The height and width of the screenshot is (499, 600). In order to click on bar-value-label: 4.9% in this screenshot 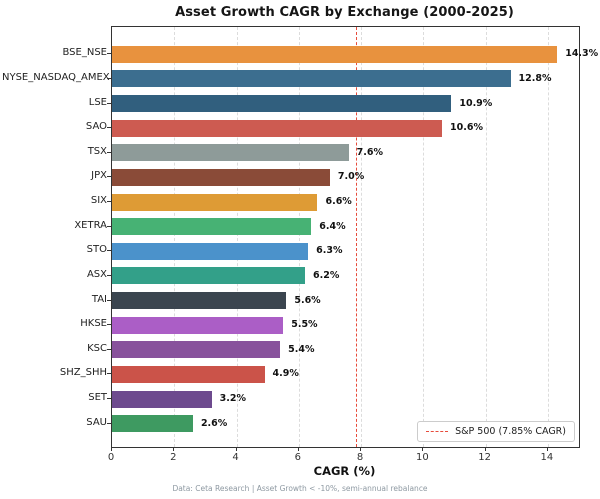, I will do `click(285, 374)`.